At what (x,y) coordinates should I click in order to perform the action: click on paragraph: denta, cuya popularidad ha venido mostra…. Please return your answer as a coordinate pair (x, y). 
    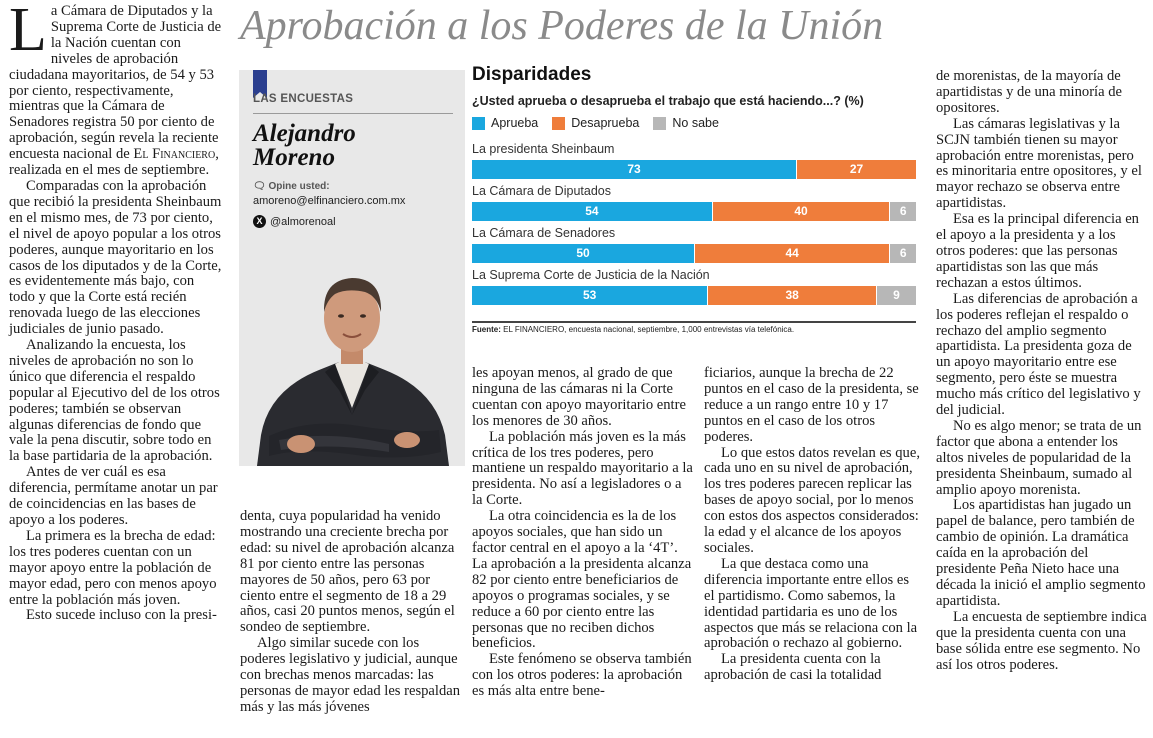
    Looking at the image, I should click on (347, 572).